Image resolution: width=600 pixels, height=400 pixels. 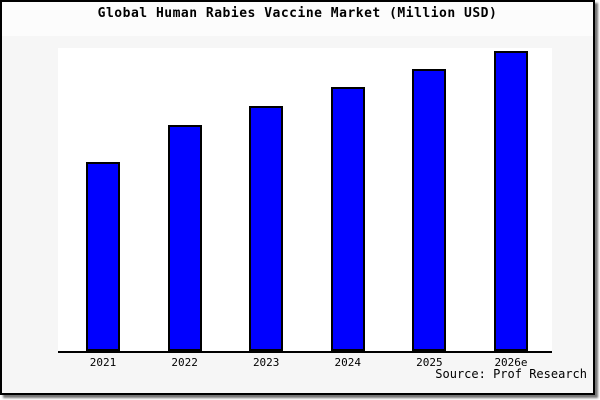 What do you see at coordinates (429, 362) in the screenshot?
I see `x-tick-2025: 2025` at bounding box center [429, 362].